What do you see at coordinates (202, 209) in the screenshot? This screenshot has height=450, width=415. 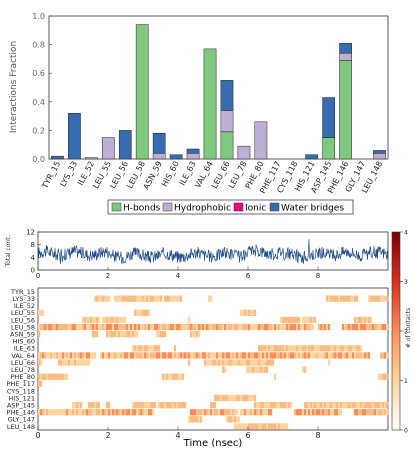 I see `legend-label-hydrophobic: Hydrophobic` at bounding box center [202, 209].